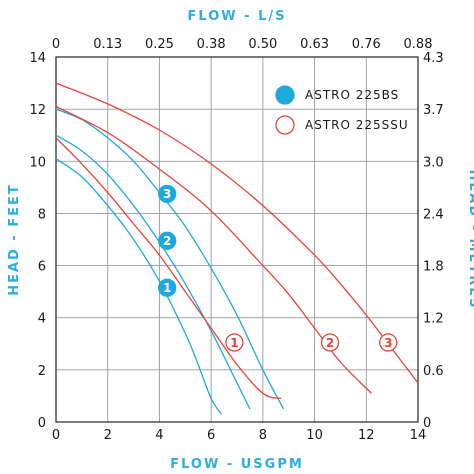  I want to click on legend-label: ASTRO 225BS, so click(352, 95).